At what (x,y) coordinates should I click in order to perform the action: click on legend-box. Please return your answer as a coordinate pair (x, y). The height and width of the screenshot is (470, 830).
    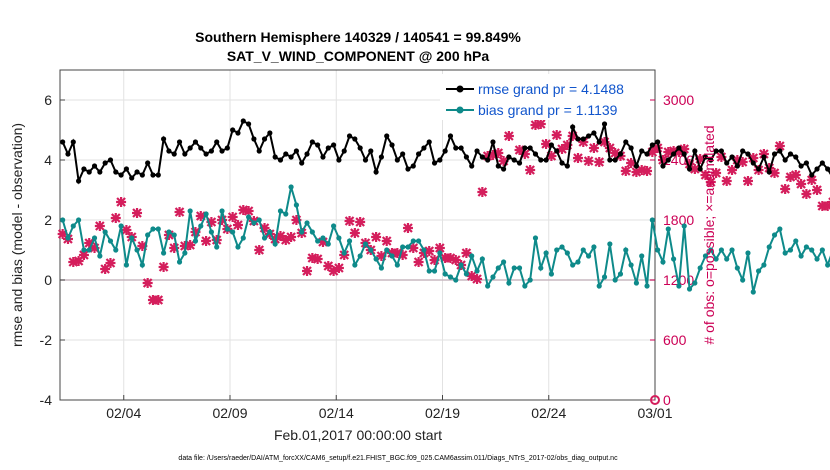
    Looking at the image, I should click on (545, 97).